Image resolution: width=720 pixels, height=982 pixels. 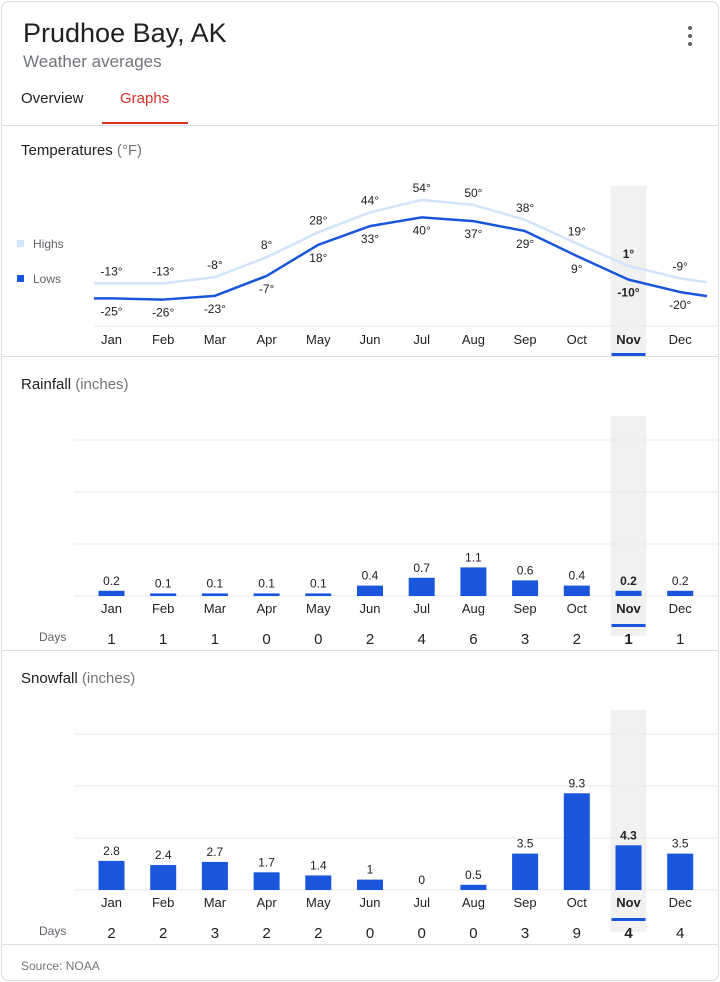 What do you see at coordinates (525, 244) in the screenshot?
I see `data-label-lows: 29°` at bounding box center [525, 244].